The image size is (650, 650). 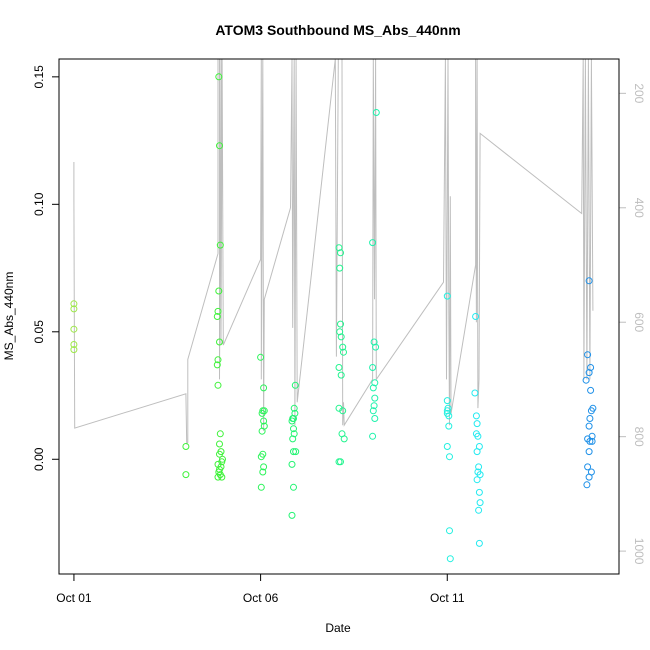 I want to click on y-tick-label: 0.15, so click(x=39, y=77).